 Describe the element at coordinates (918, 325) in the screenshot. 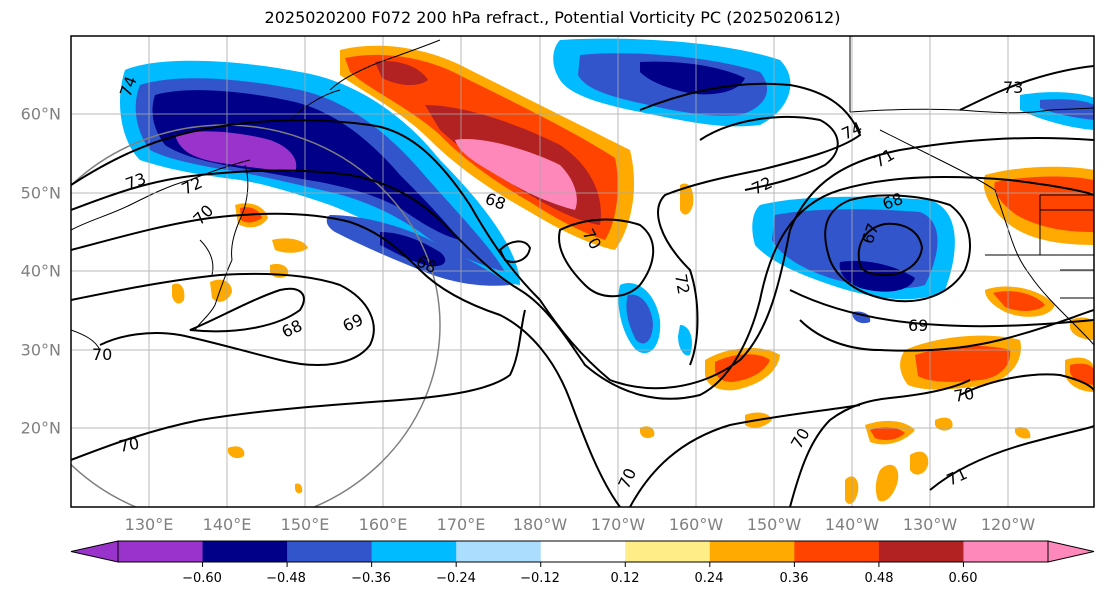

I see `contour-label: 69` at that location.